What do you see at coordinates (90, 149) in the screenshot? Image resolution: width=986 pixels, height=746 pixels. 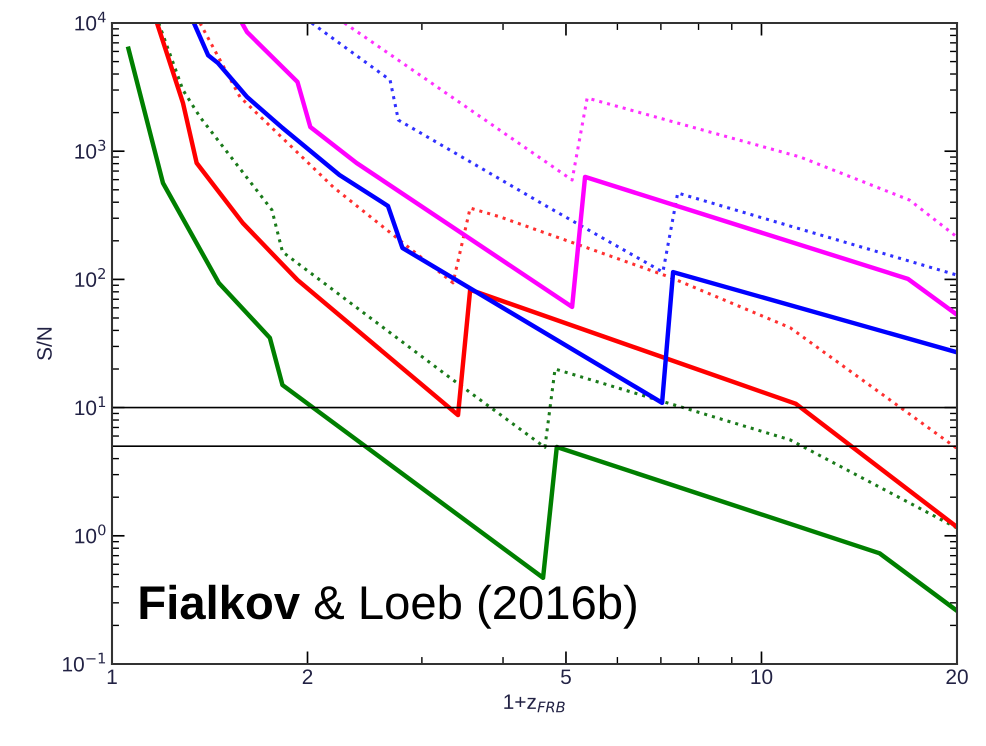 I see `y-tick-label: 10$^{3}$` at bounding box center [90, 149].